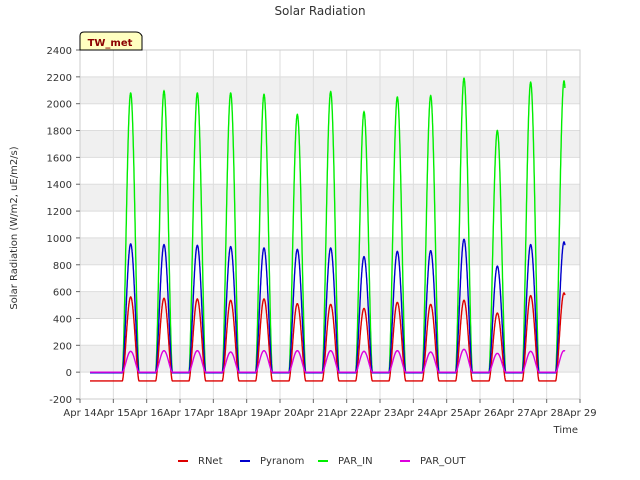  Describe the element at coordinates (513, 413) in the screenshot. I see `x-tick-label: Apr 27` at that location.